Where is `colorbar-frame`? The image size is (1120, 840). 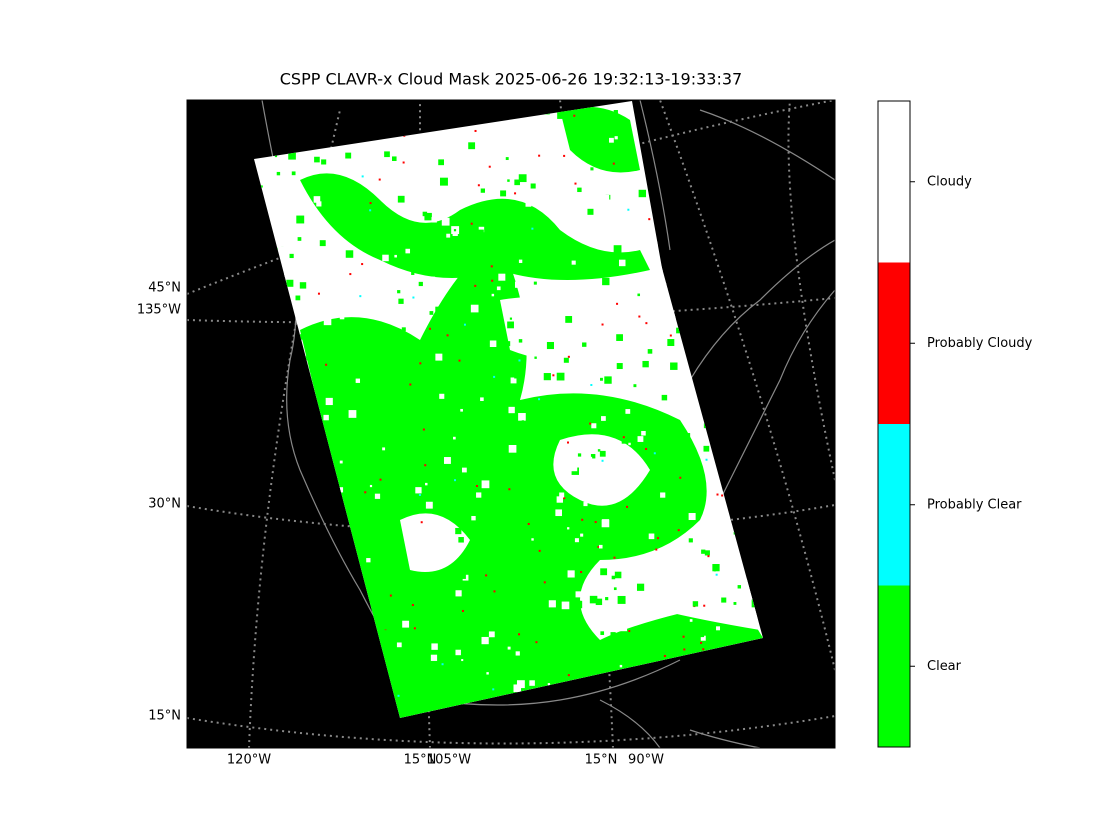 colorbar-frame is located at coordinates (894, 424).